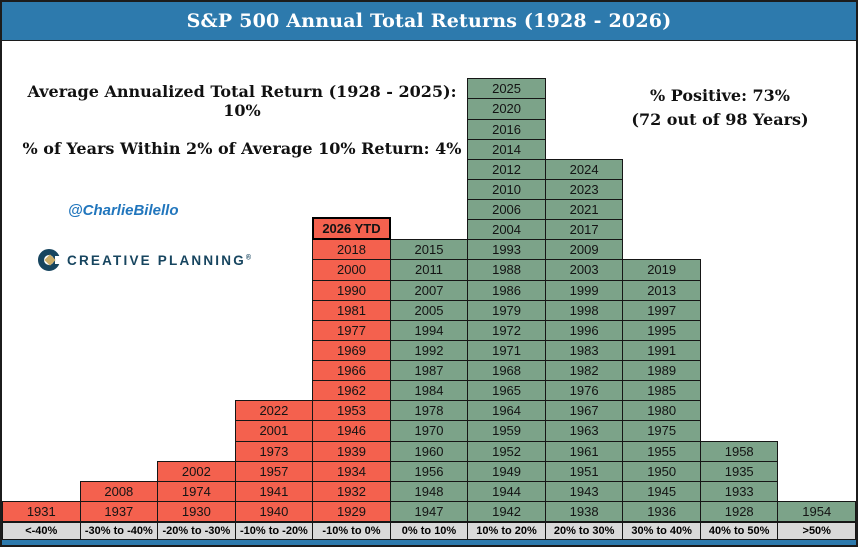 The image size is (858, 547). Describe the element at coordinates (584, 210) in the screenshot. I see `year-cell: 2021` at that location.